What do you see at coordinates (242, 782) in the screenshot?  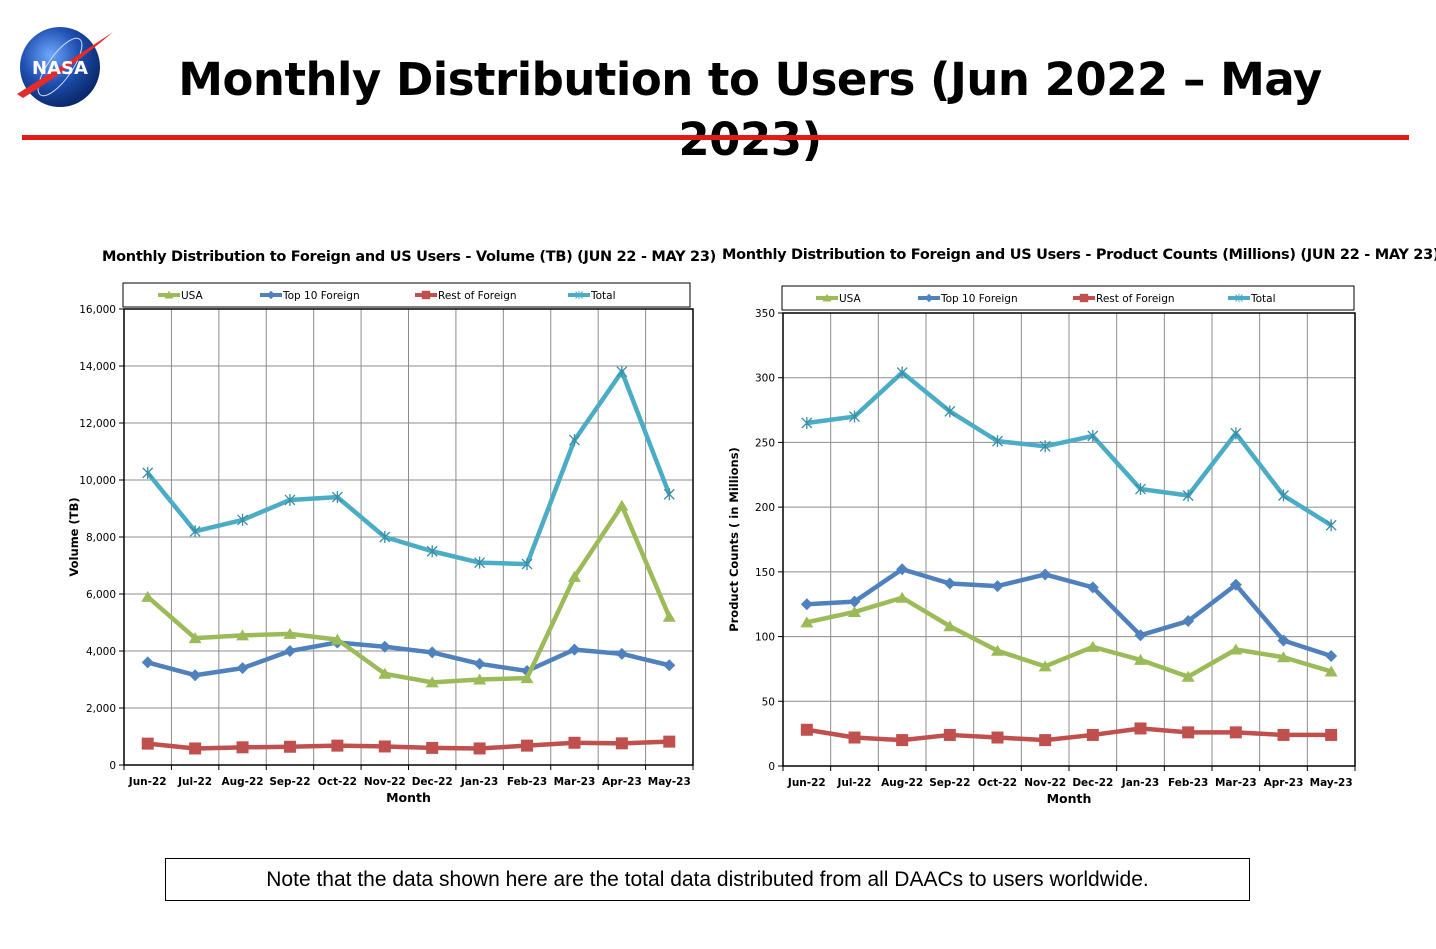 I see `x-tick-label: Aug-22` at bounding box center [242, 782].